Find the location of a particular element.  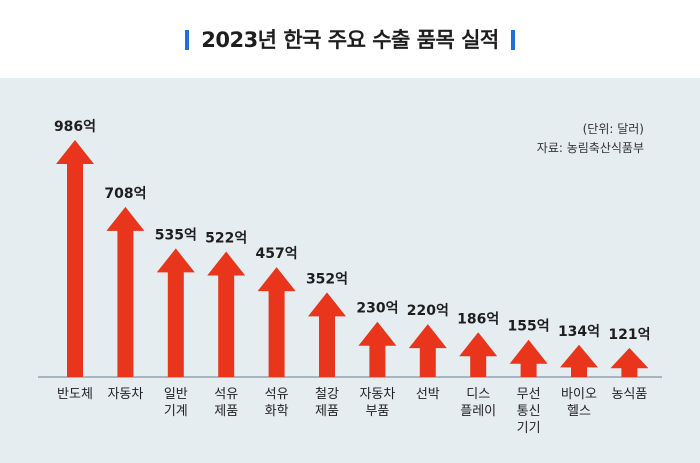

value-label: 535억 is located at coordinates (176, 235).